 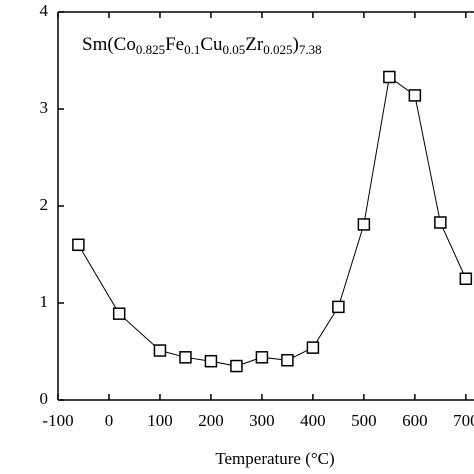 What do you see at coordinates (44, 107) in the screenshot?
I see `y-tick-label: 3` at bounding box center [44, 107].